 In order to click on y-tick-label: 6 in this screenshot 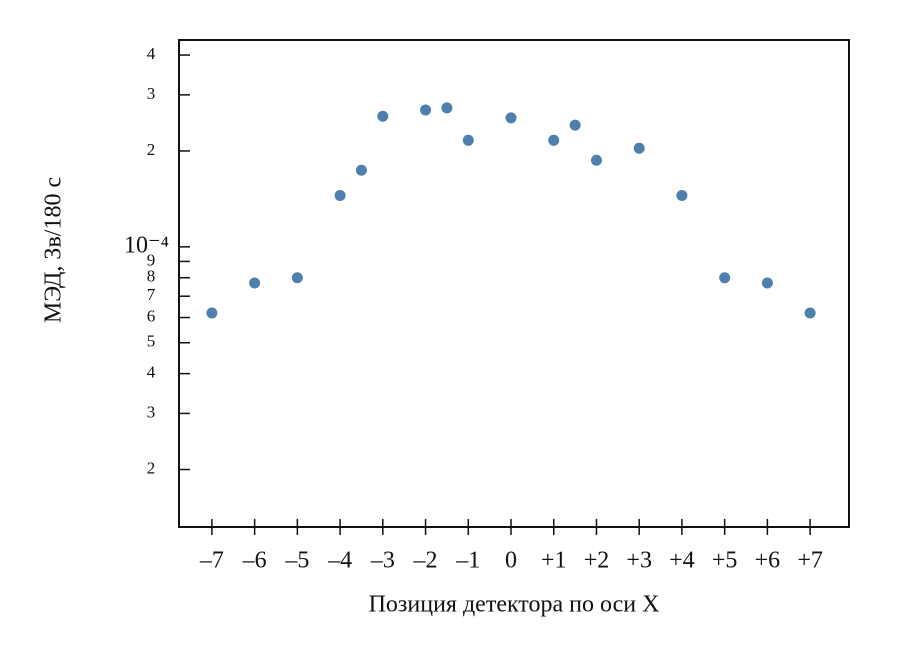, I will do `click(151, 315)`.